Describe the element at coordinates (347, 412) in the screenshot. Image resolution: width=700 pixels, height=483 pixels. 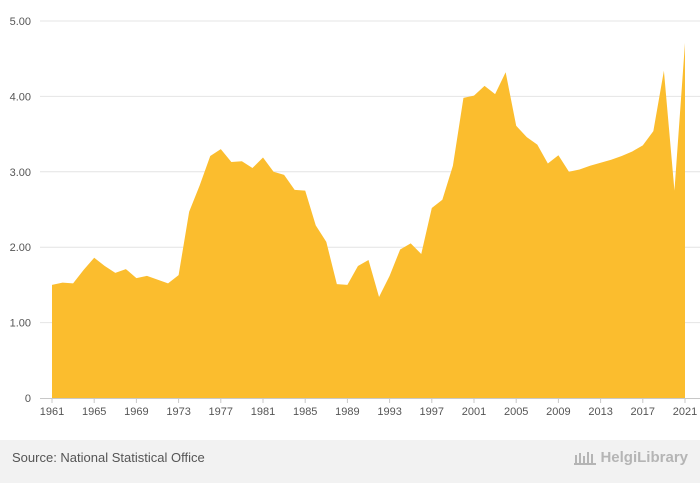
I see `x-tick-label: 1989` at that location.